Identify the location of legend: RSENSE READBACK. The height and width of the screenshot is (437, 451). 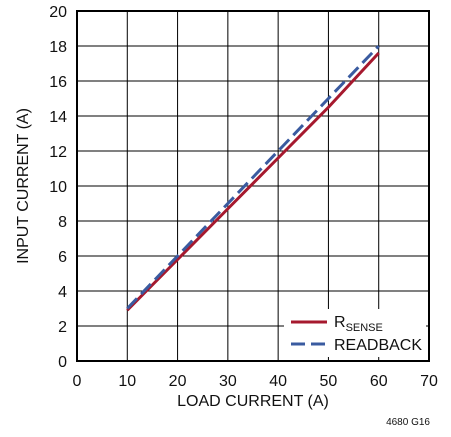
(355, 333).